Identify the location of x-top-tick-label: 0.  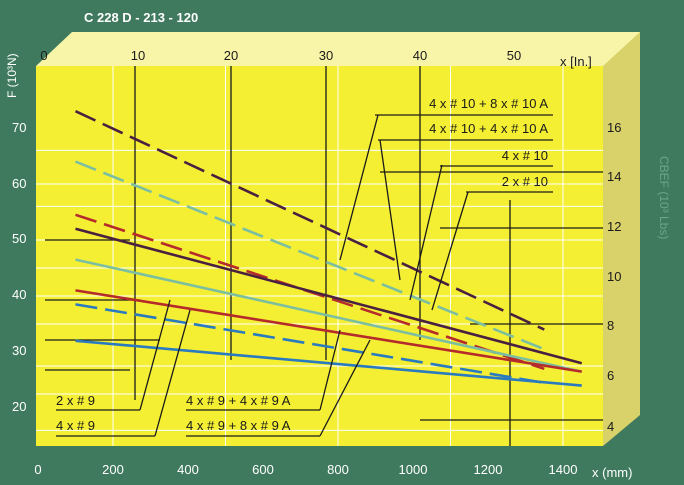
(43, 55).